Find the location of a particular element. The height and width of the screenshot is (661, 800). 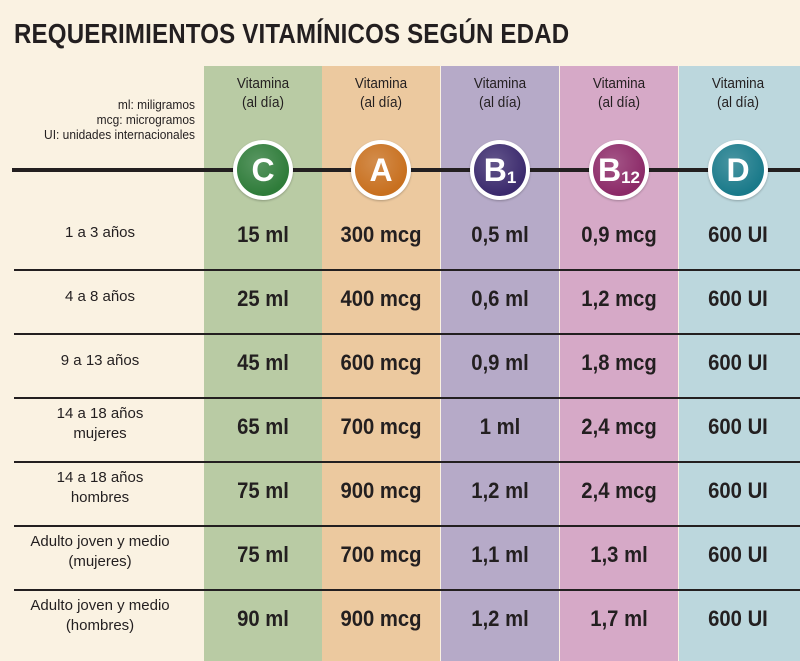

column-header-2: Vitamina (al día) is located at coordinates (381, 93).